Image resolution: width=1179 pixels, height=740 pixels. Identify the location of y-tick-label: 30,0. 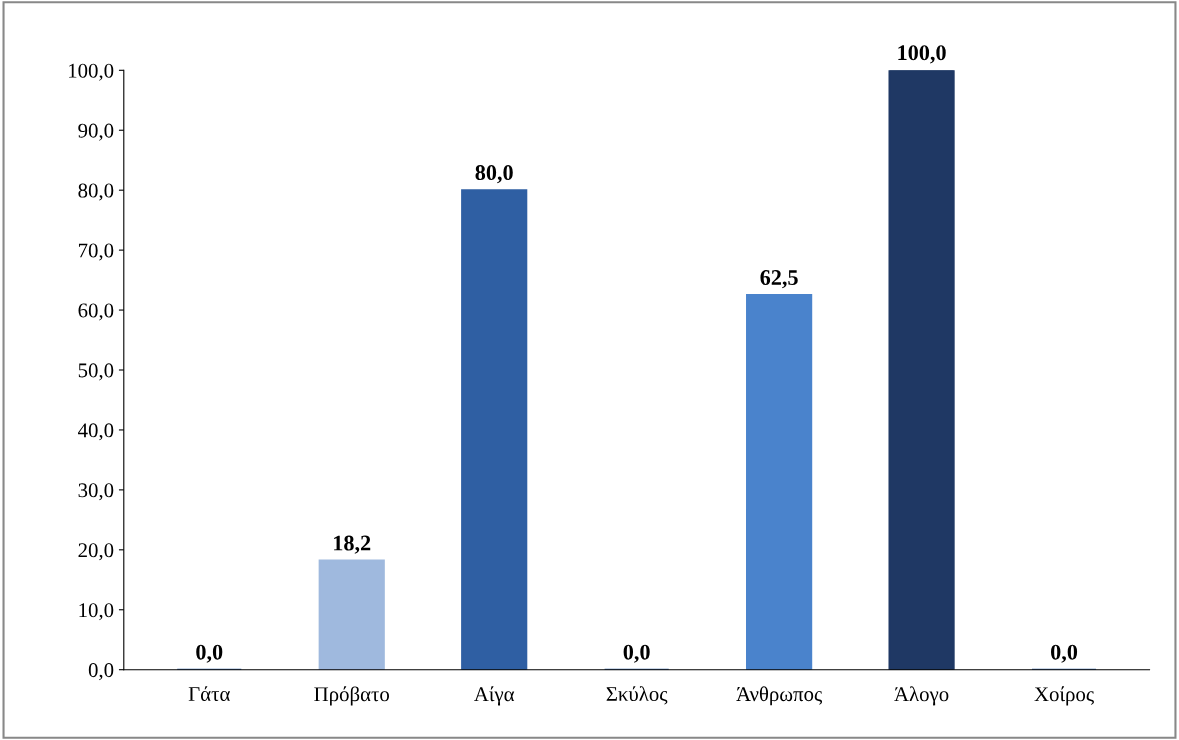
(96, 492).